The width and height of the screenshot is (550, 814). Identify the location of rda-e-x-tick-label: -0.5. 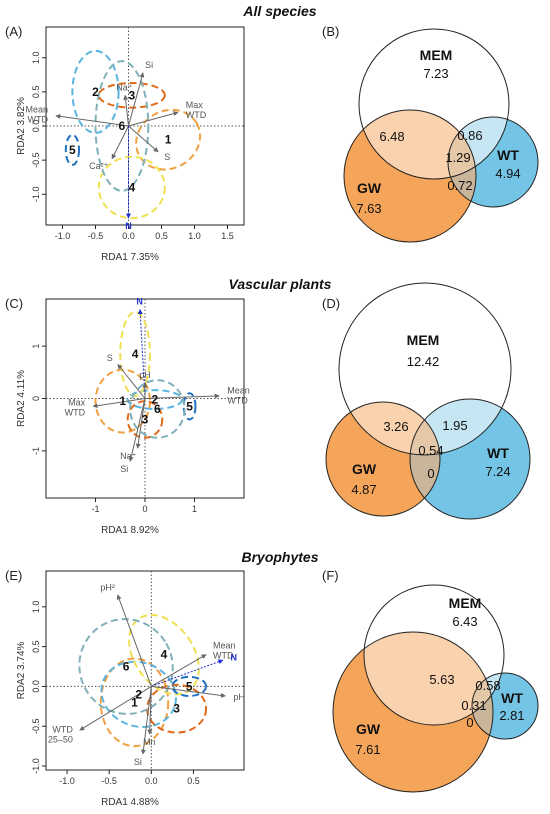
(109, 781).